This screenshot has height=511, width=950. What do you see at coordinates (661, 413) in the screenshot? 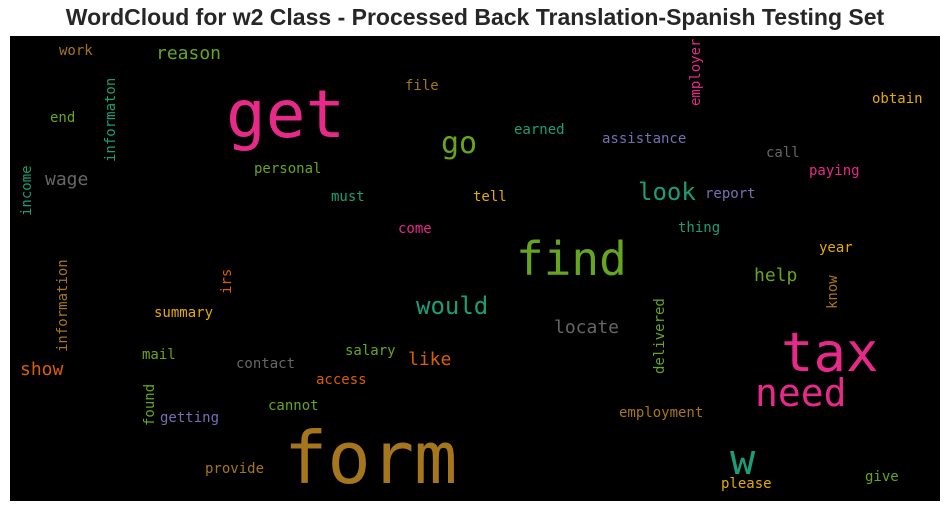
I see `word-employment: employment` at bounding box center [661, 413].